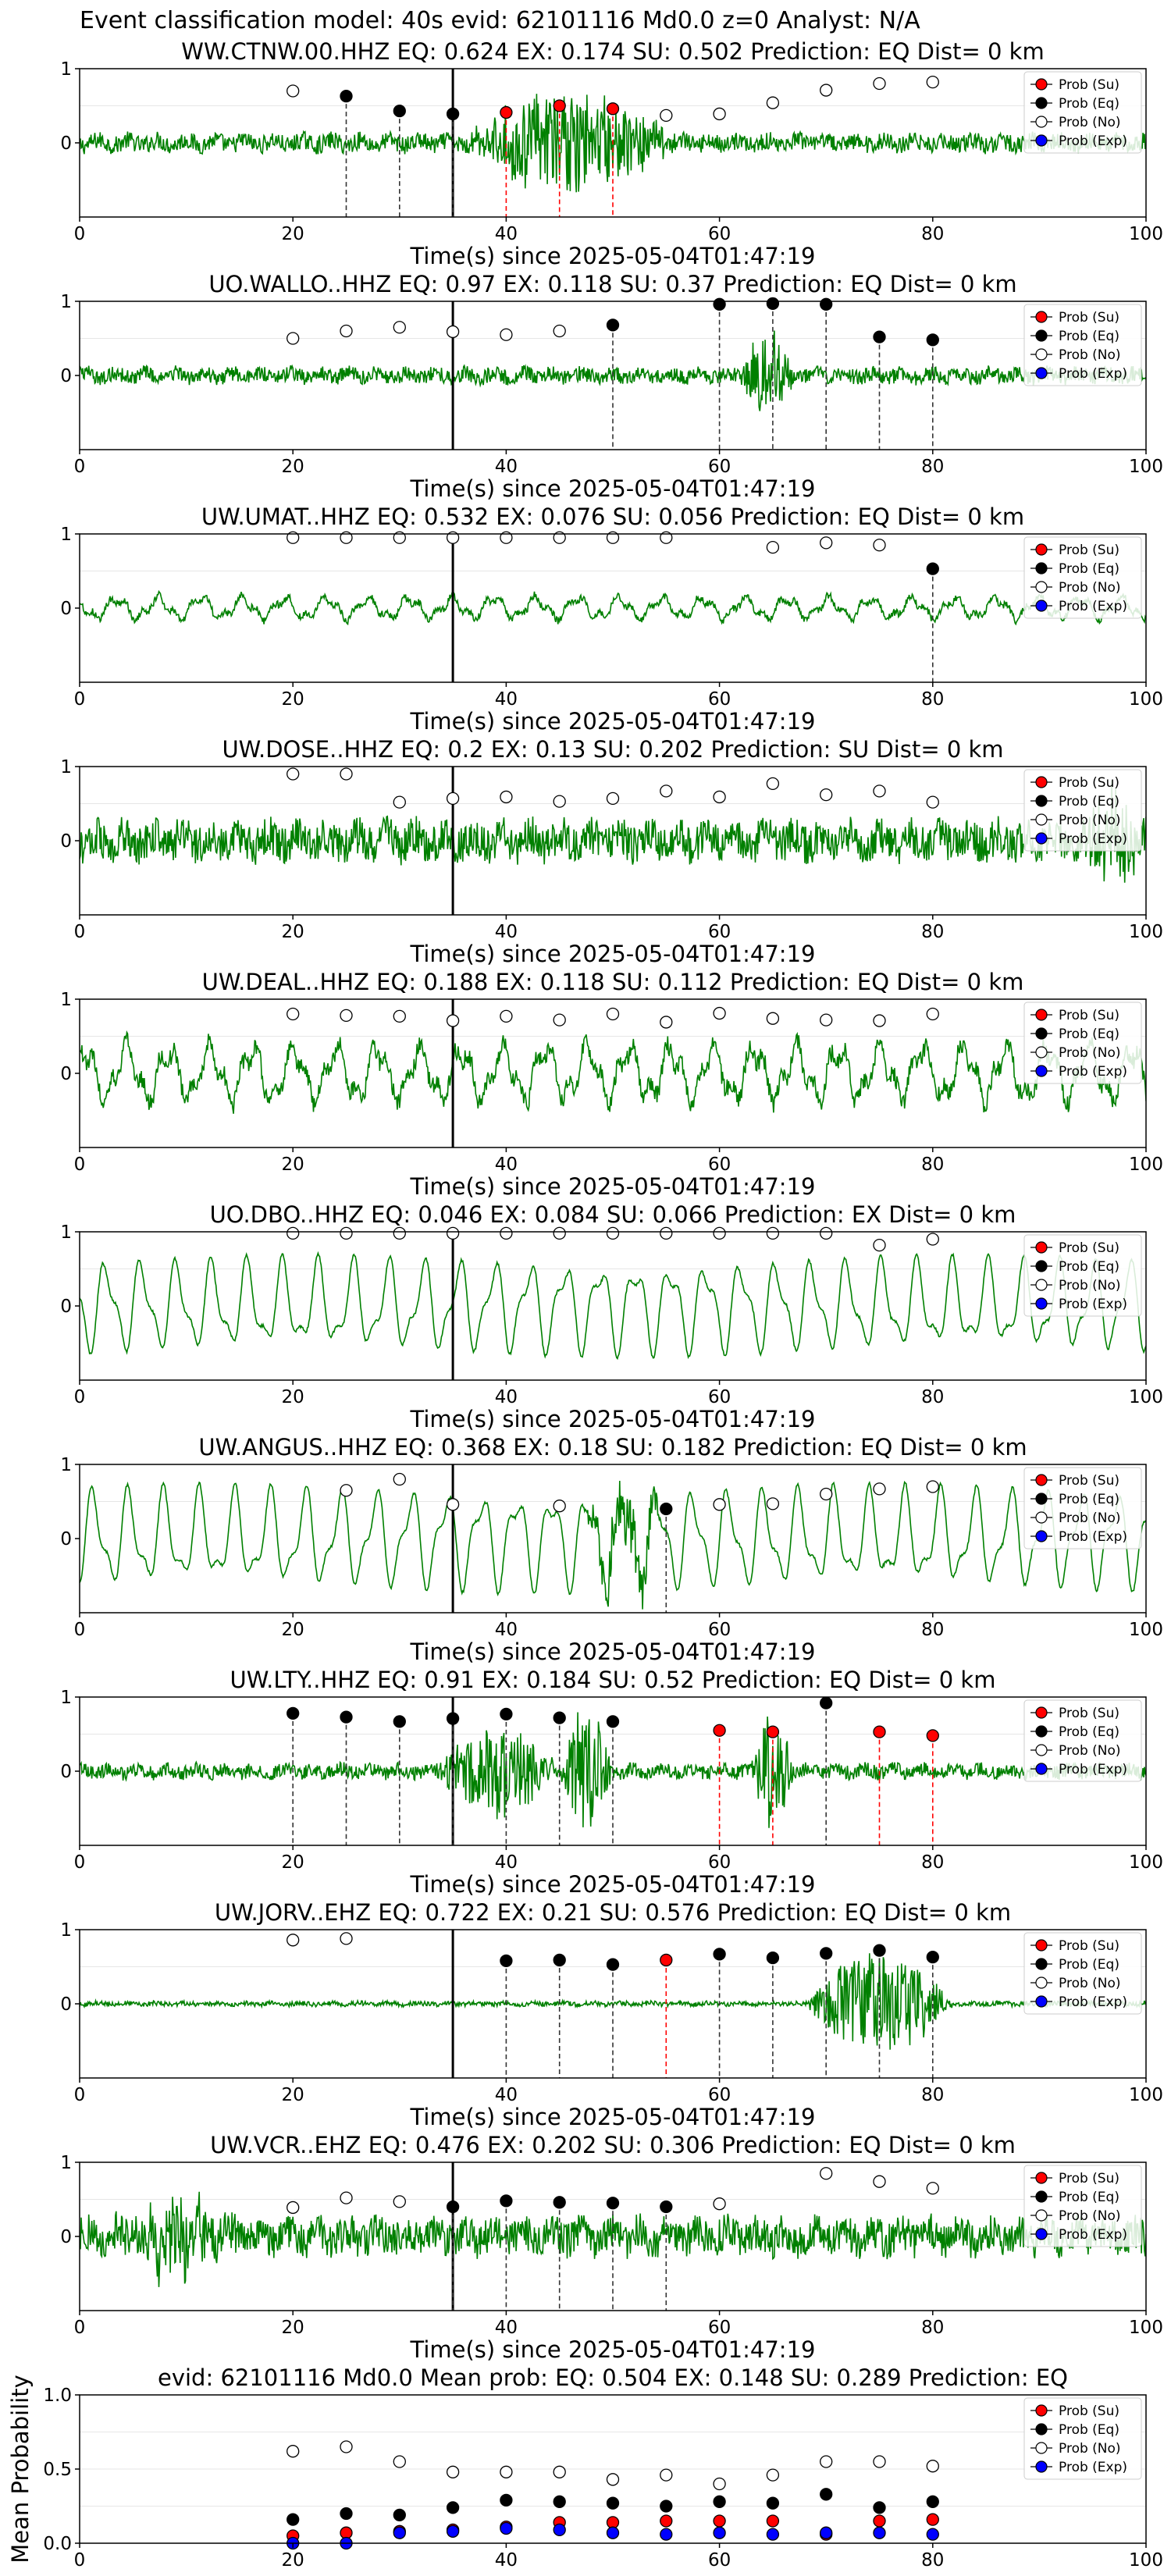  What do you see at coordinates (932, 1736) in the screenshot?
I see `prob-point-su` at bounding box center [932, 1736].